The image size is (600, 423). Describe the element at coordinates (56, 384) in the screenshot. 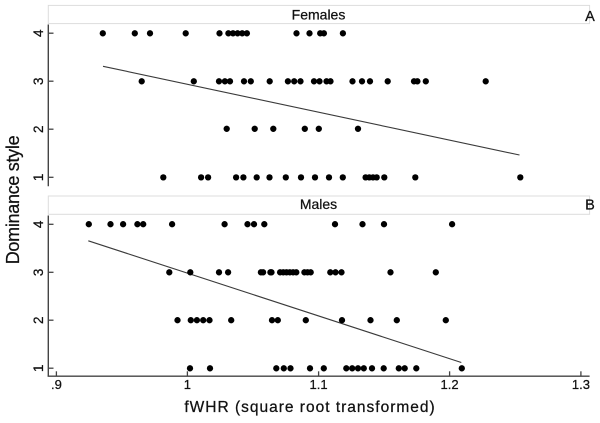

I see `svg-text: .9` at that location.